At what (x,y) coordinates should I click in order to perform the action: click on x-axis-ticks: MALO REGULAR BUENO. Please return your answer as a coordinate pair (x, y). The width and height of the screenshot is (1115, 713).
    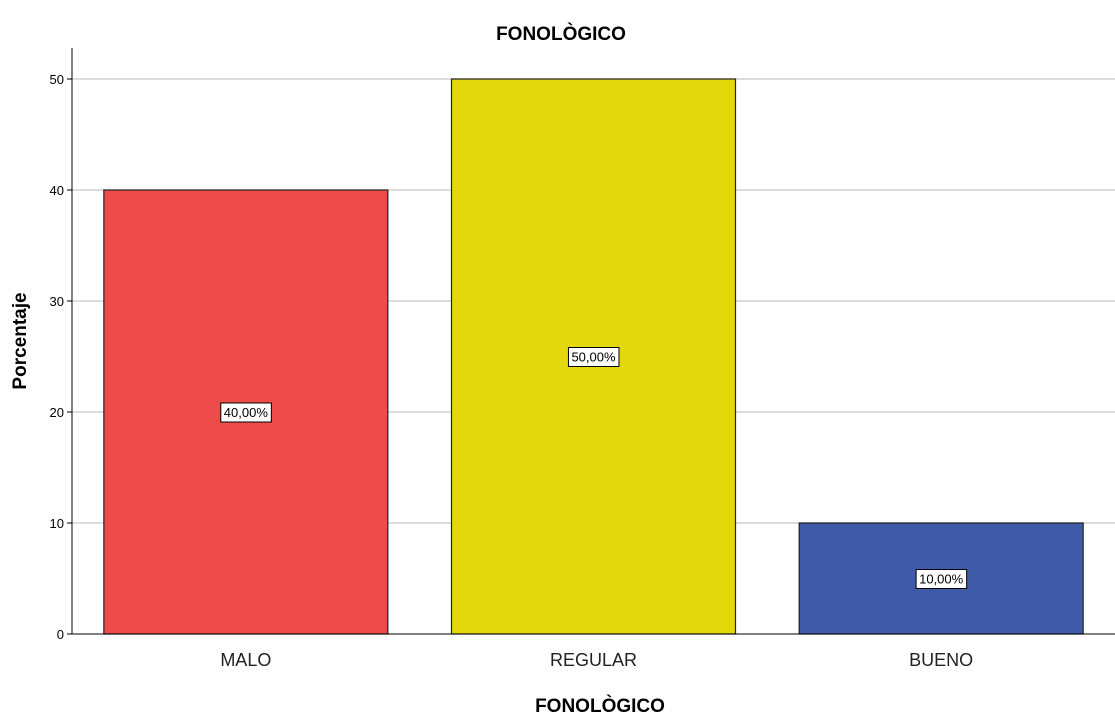
    Looking at the image, I should click on (596, 660).